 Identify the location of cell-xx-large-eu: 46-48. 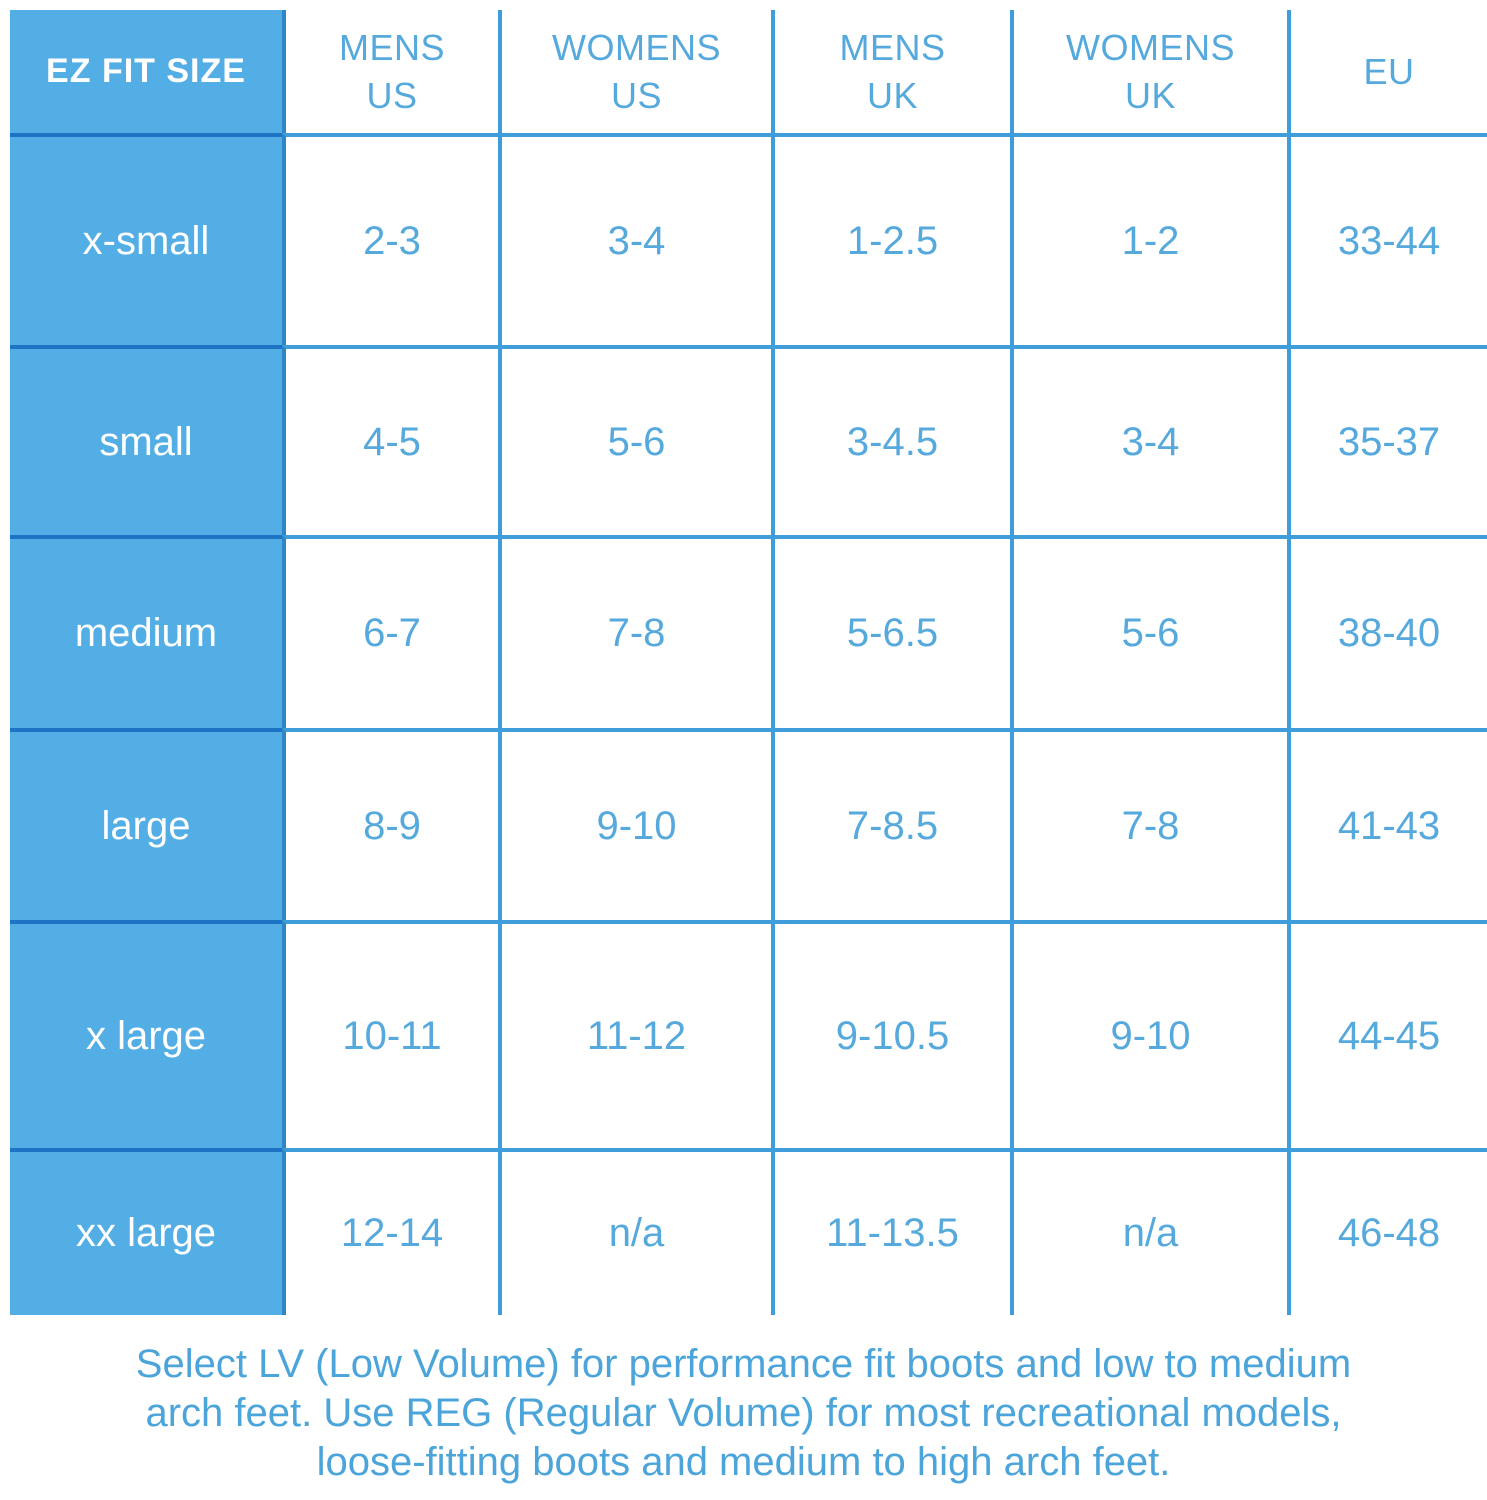
(1387, 1231).